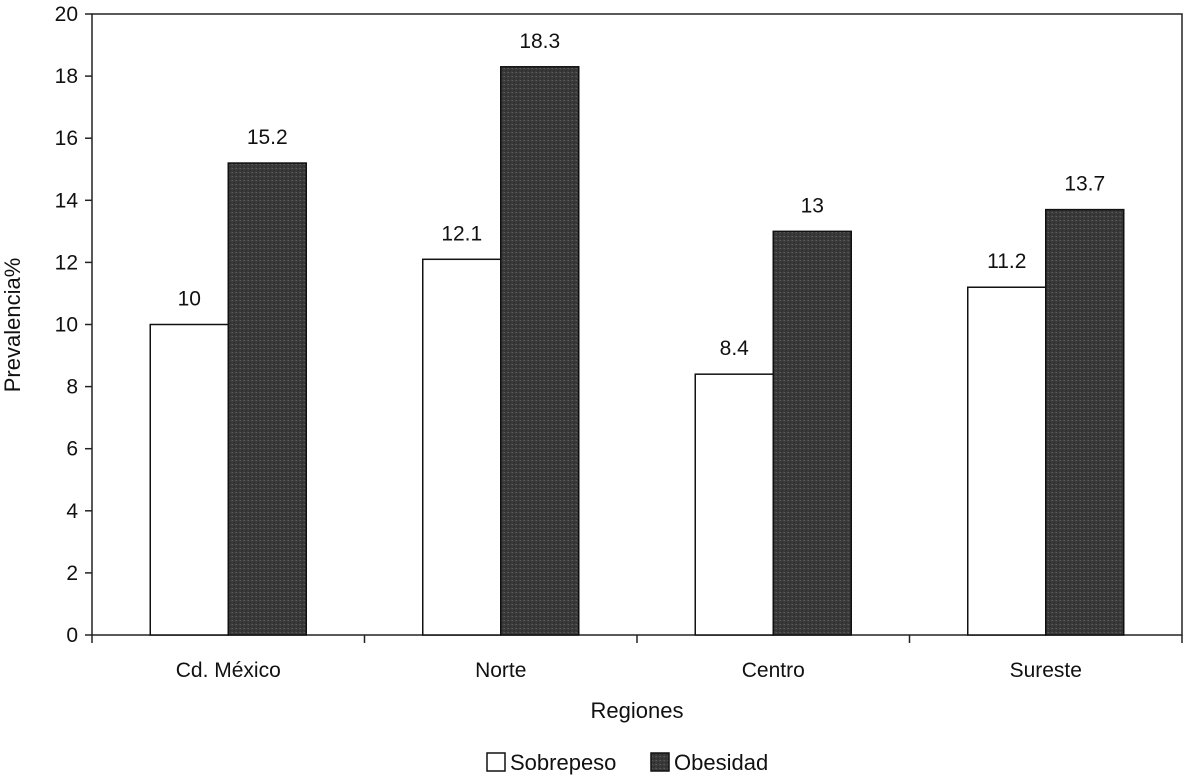 This screenshot has width=1185, height=780. I want to click on y-tick-label: 16, so click(66, 138).